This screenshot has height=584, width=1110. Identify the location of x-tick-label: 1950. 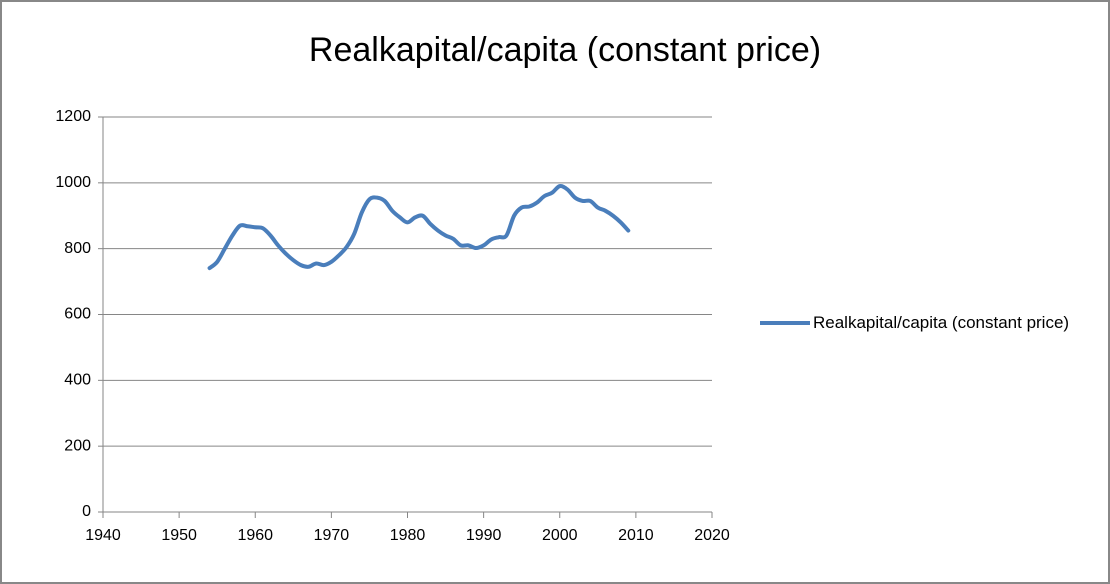
(179, 535).